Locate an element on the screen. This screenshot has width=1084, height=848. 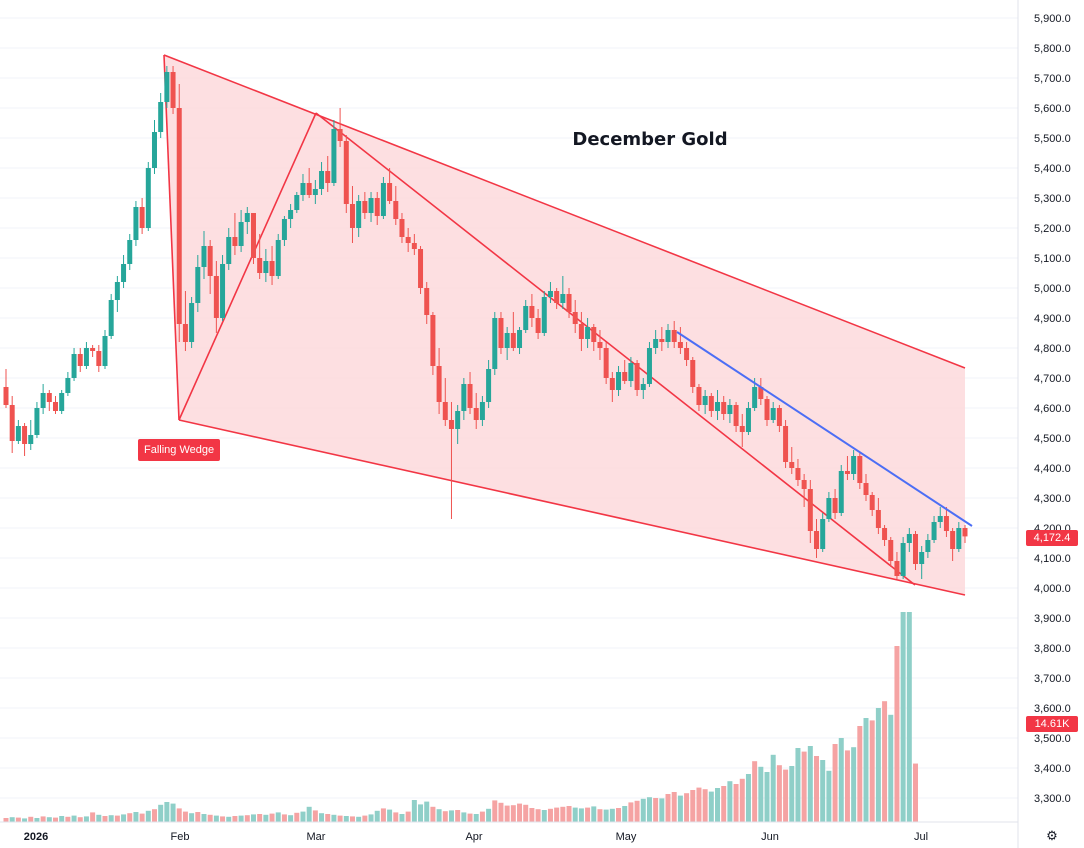
price-tick-label: 5,400.0 is located at coordinates (1052, 169).